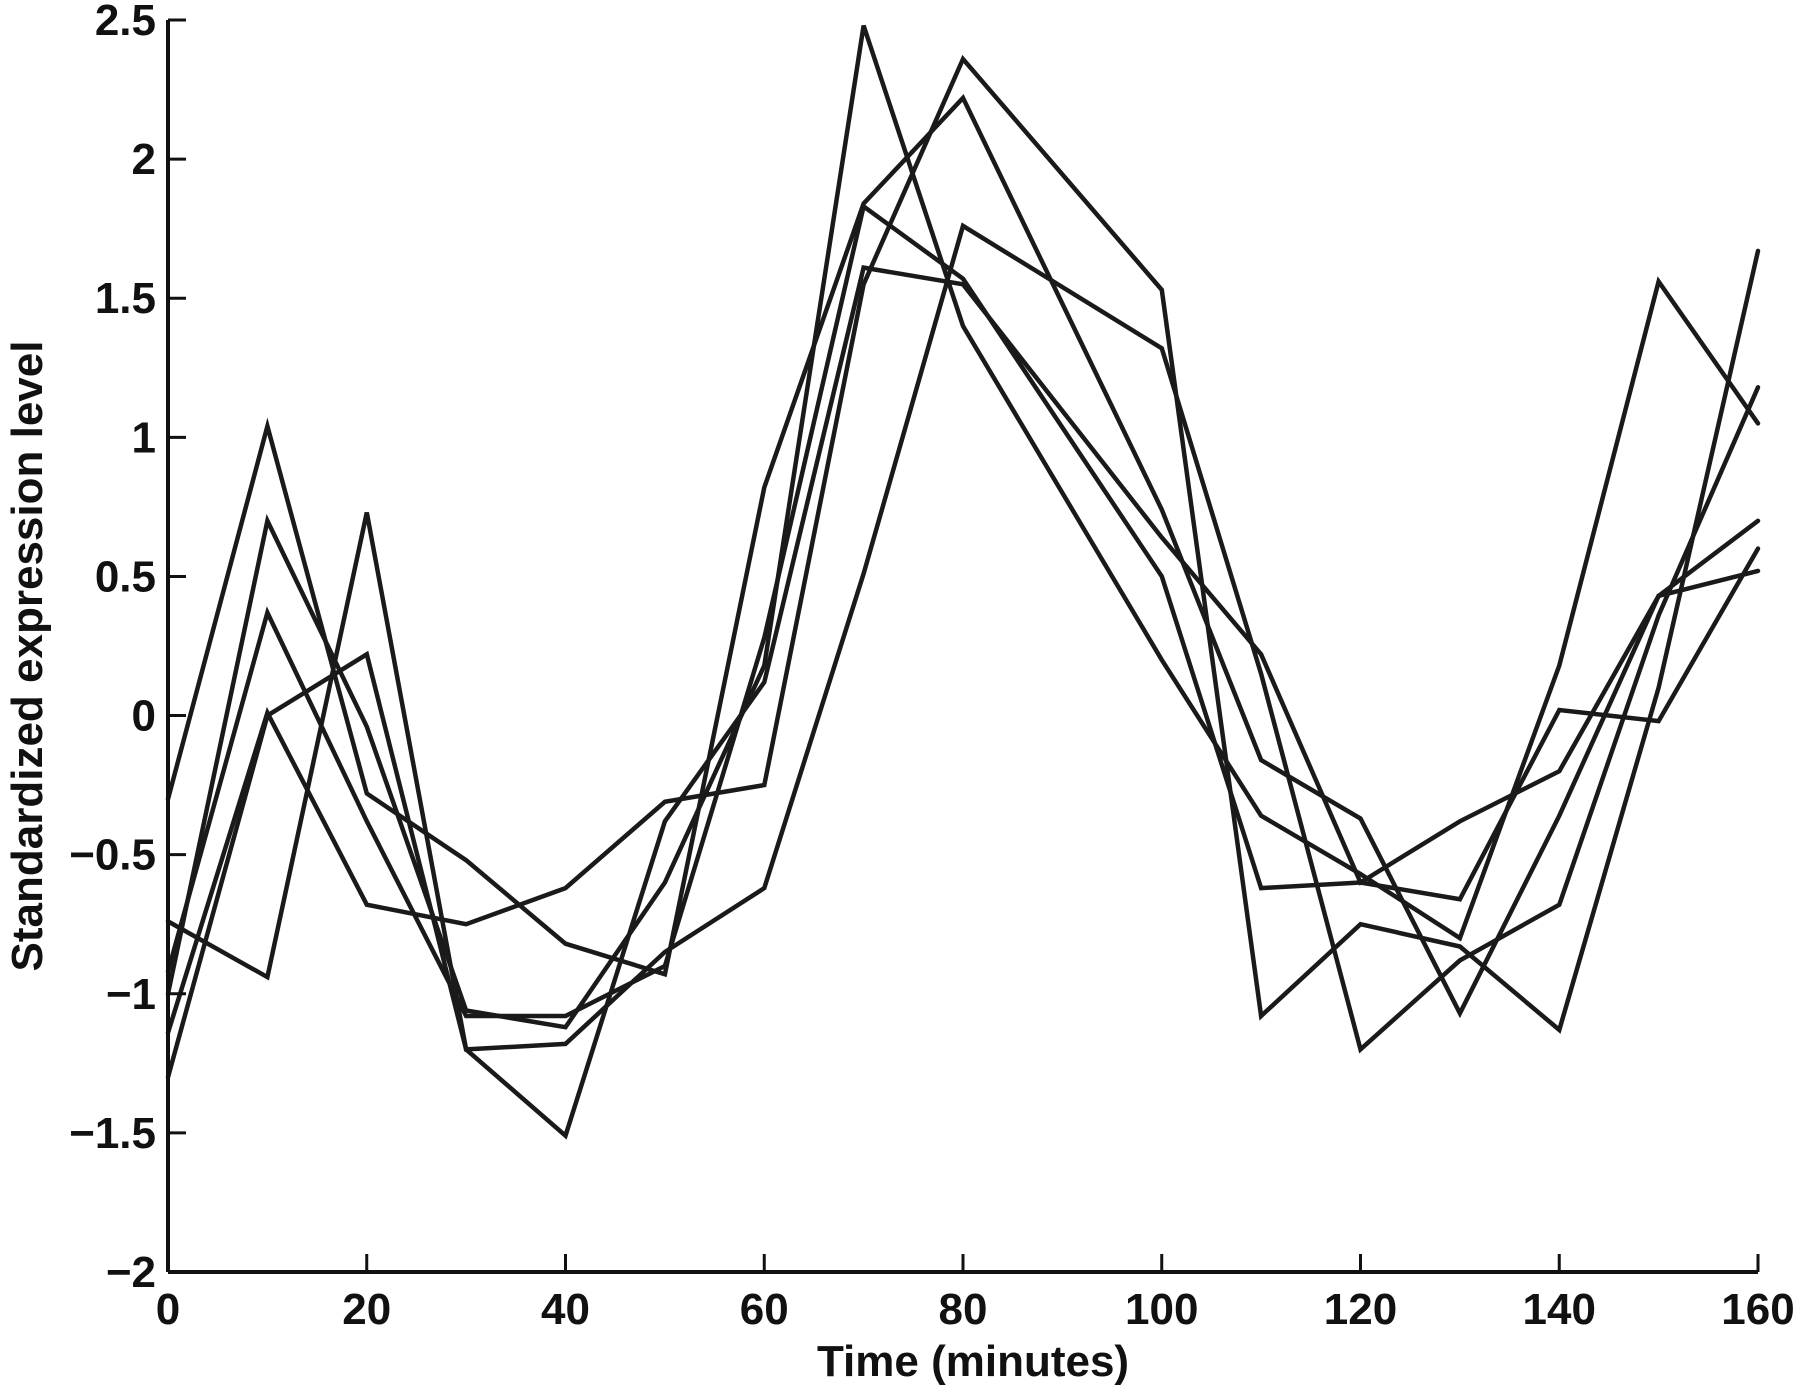  What do you see at coordinates (131, 1272) in the screenshot?
I see `y-tick-label: −2` at bounding box center [131, 1272].